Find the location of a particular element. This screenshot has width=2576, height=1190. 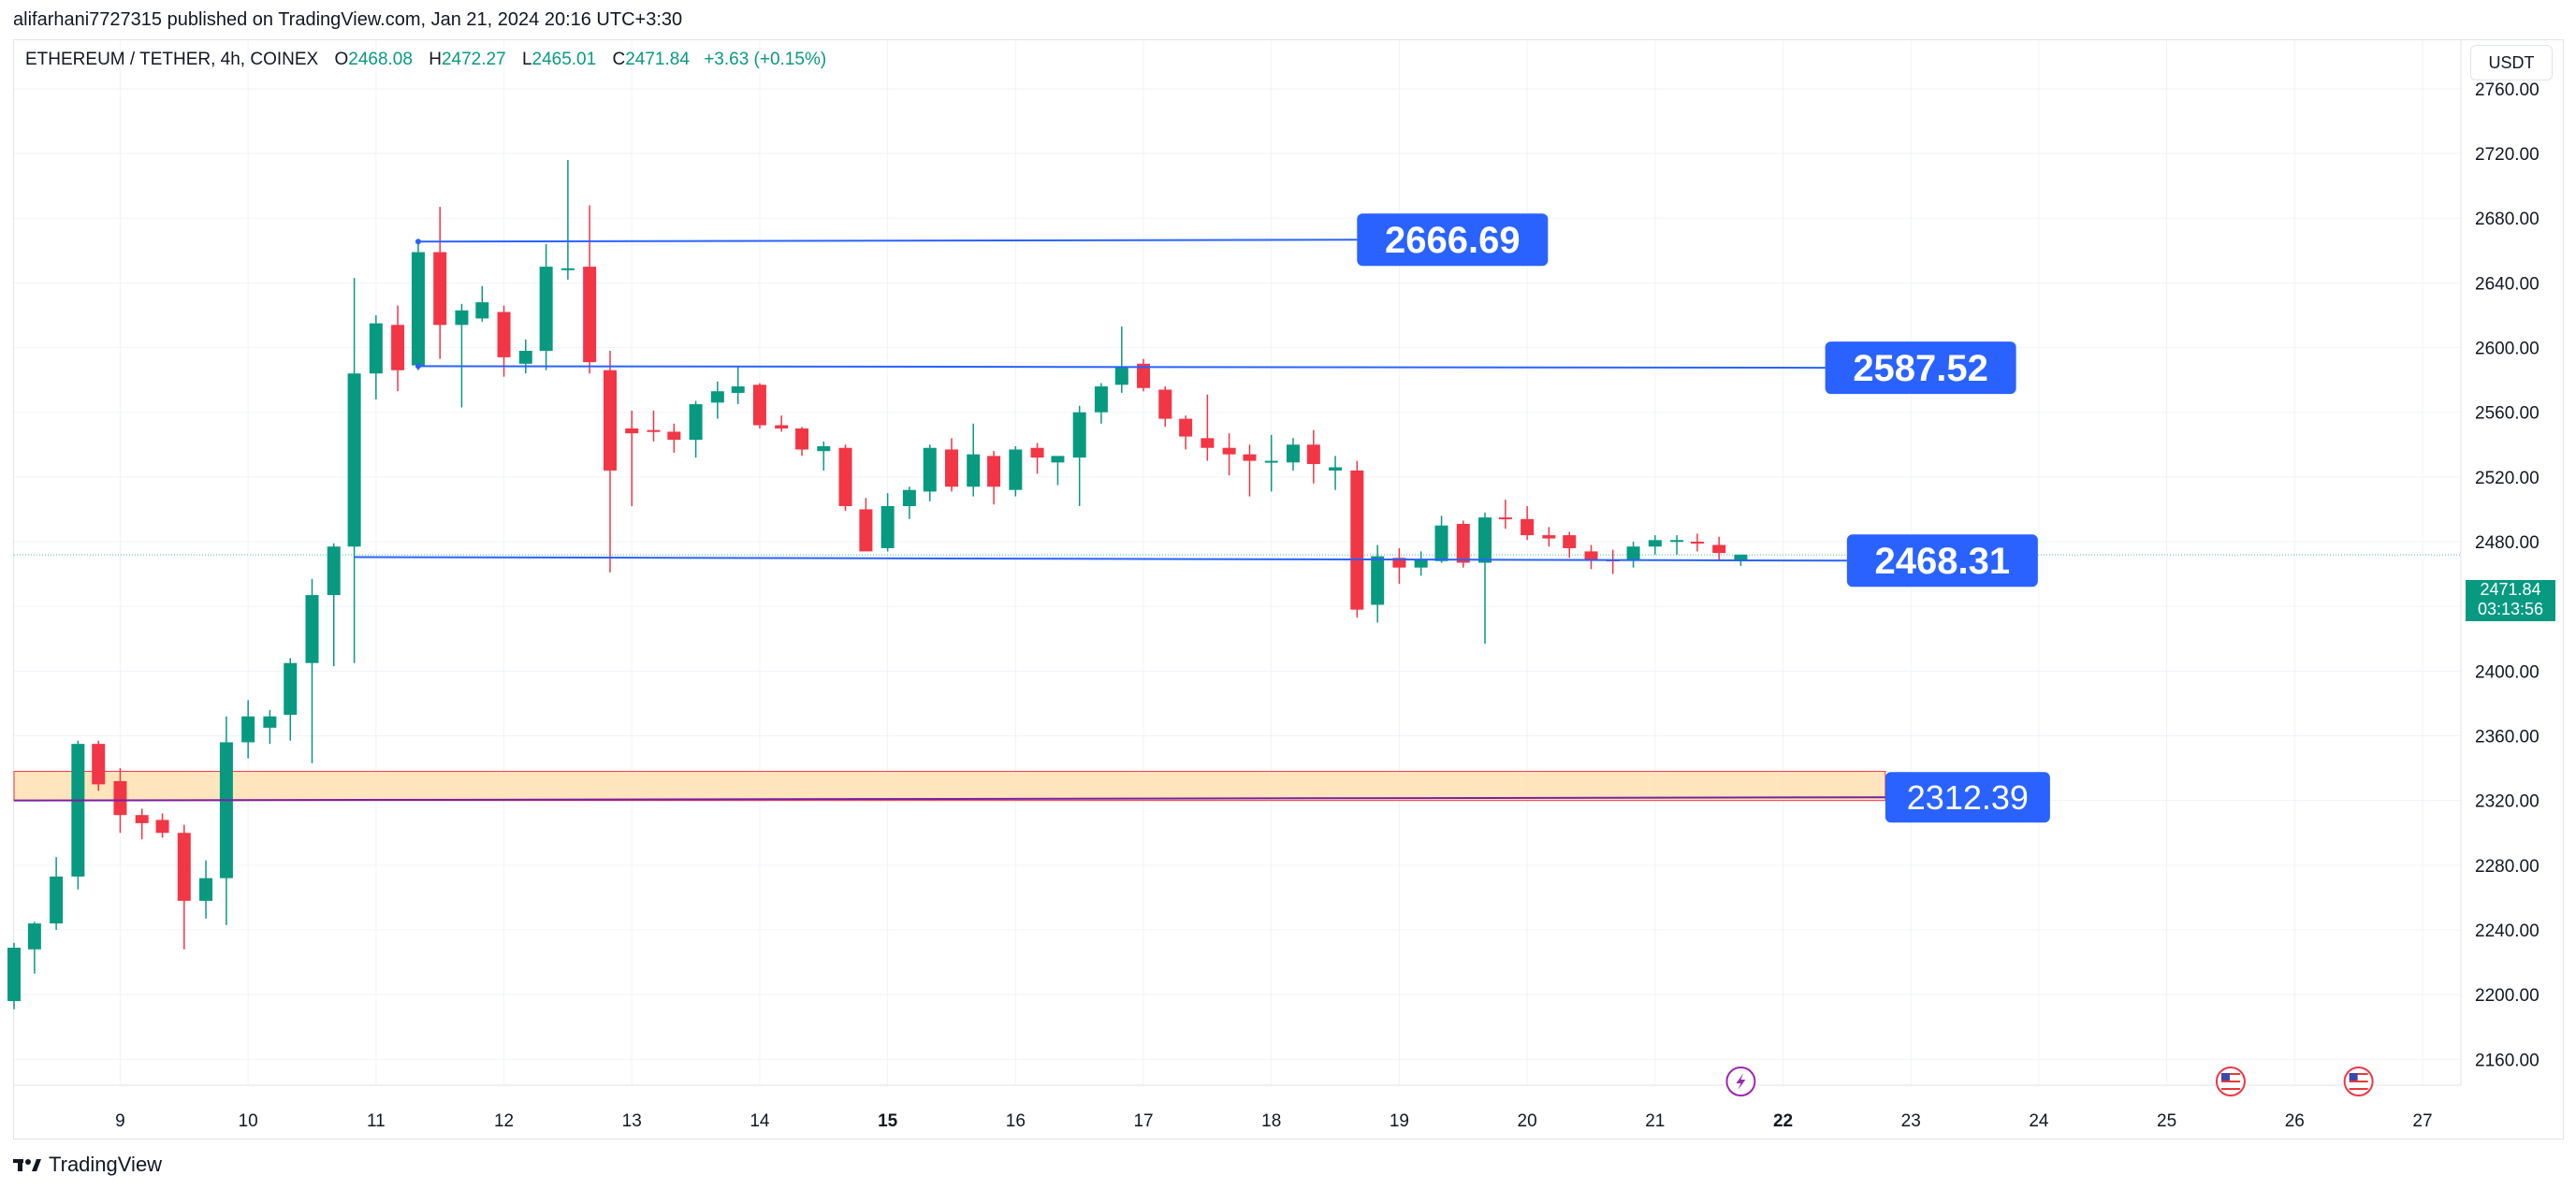

x-tick-label: 27 is located at coordinates (2422, 1121).